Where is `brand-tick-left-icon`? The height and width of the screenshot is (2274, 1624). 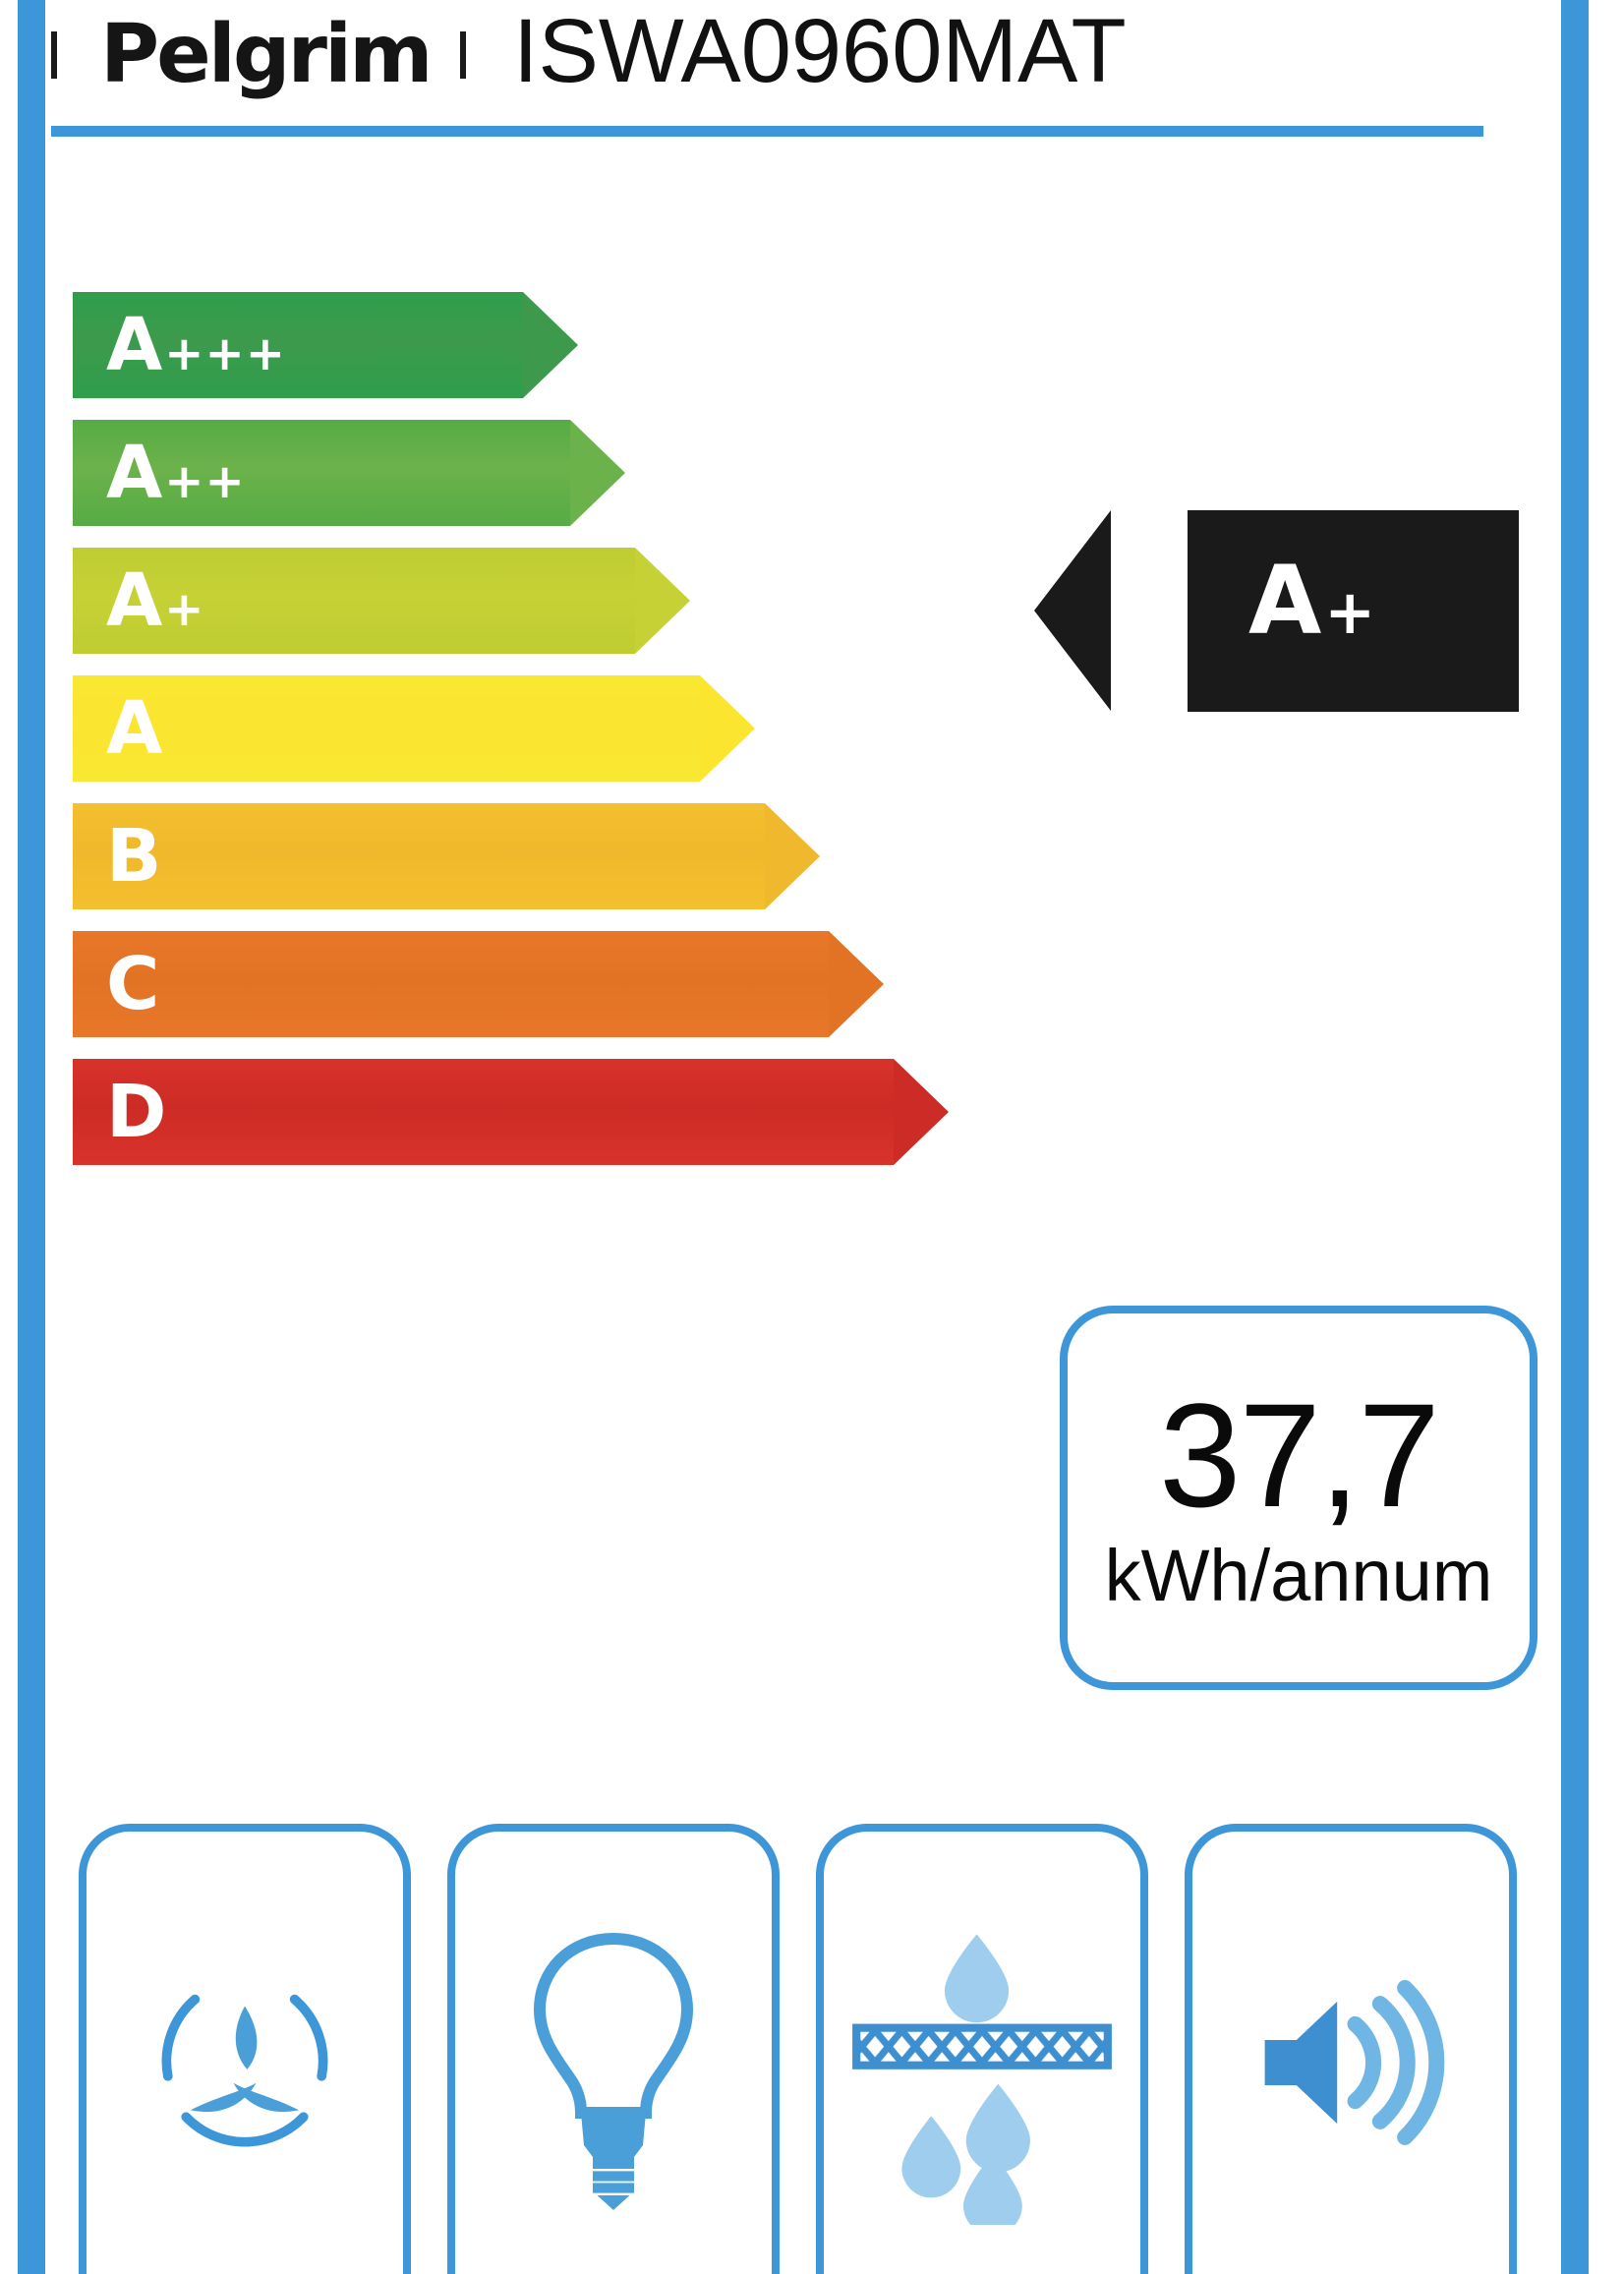
brand-tick-left-icon is located at coordinates (54, 55).